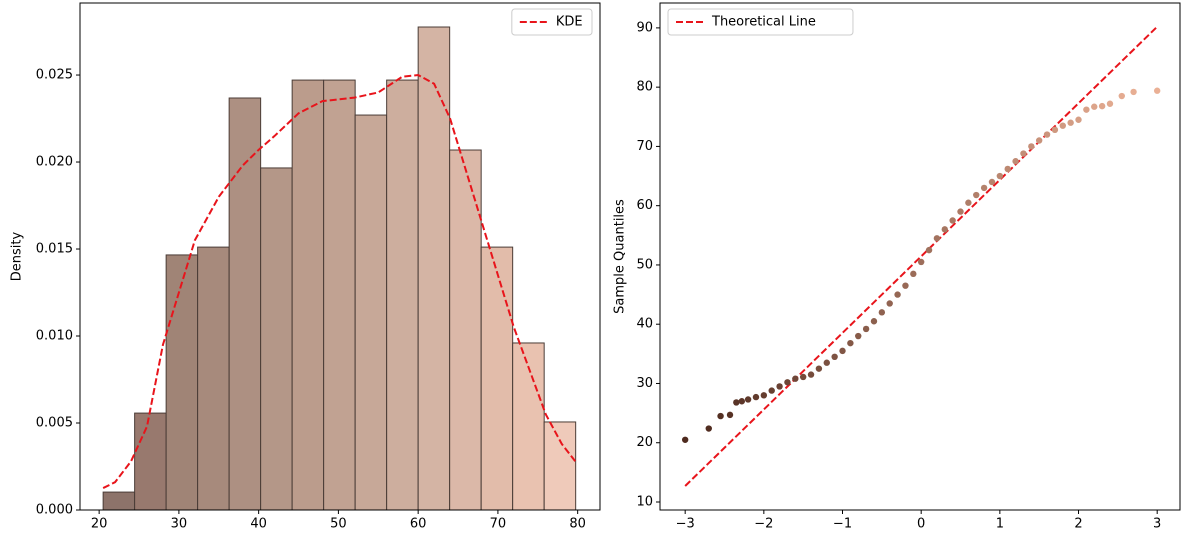 Image resolution: width=1189 pixels, height=535 pixels. What do you see at coordinates (644, 205) in the screenshot?
I see `y-tick-label: 60` at bounding box center [644, 205].